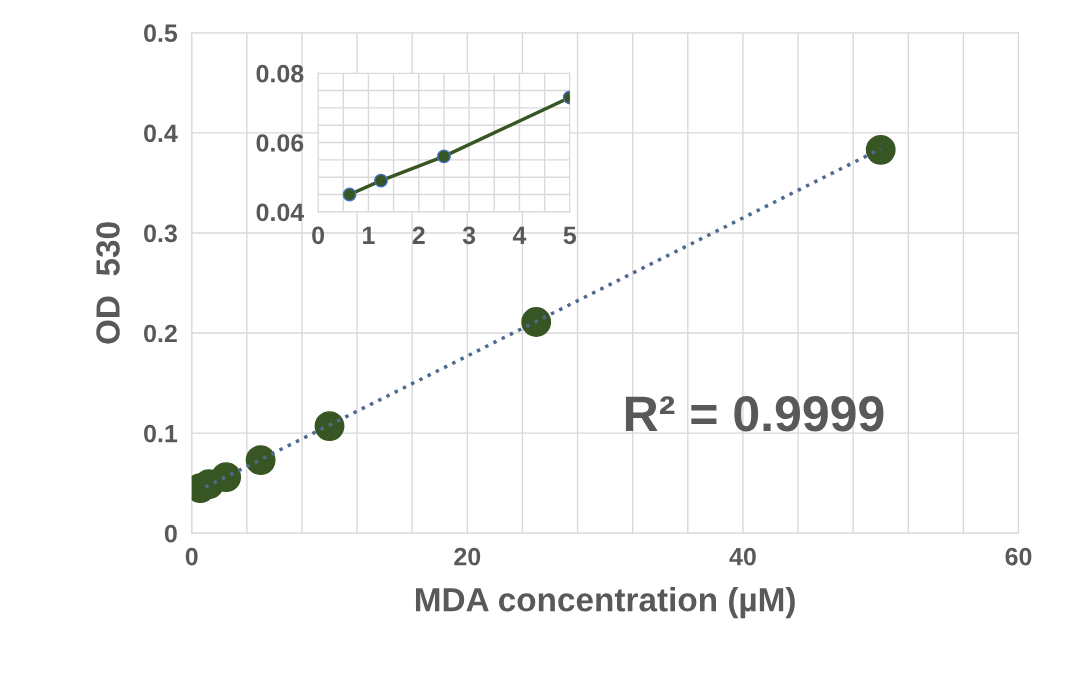  Describe the element at coordinates (519, 235) in the screenshot. I see `x-tick-label: 4` at that location.